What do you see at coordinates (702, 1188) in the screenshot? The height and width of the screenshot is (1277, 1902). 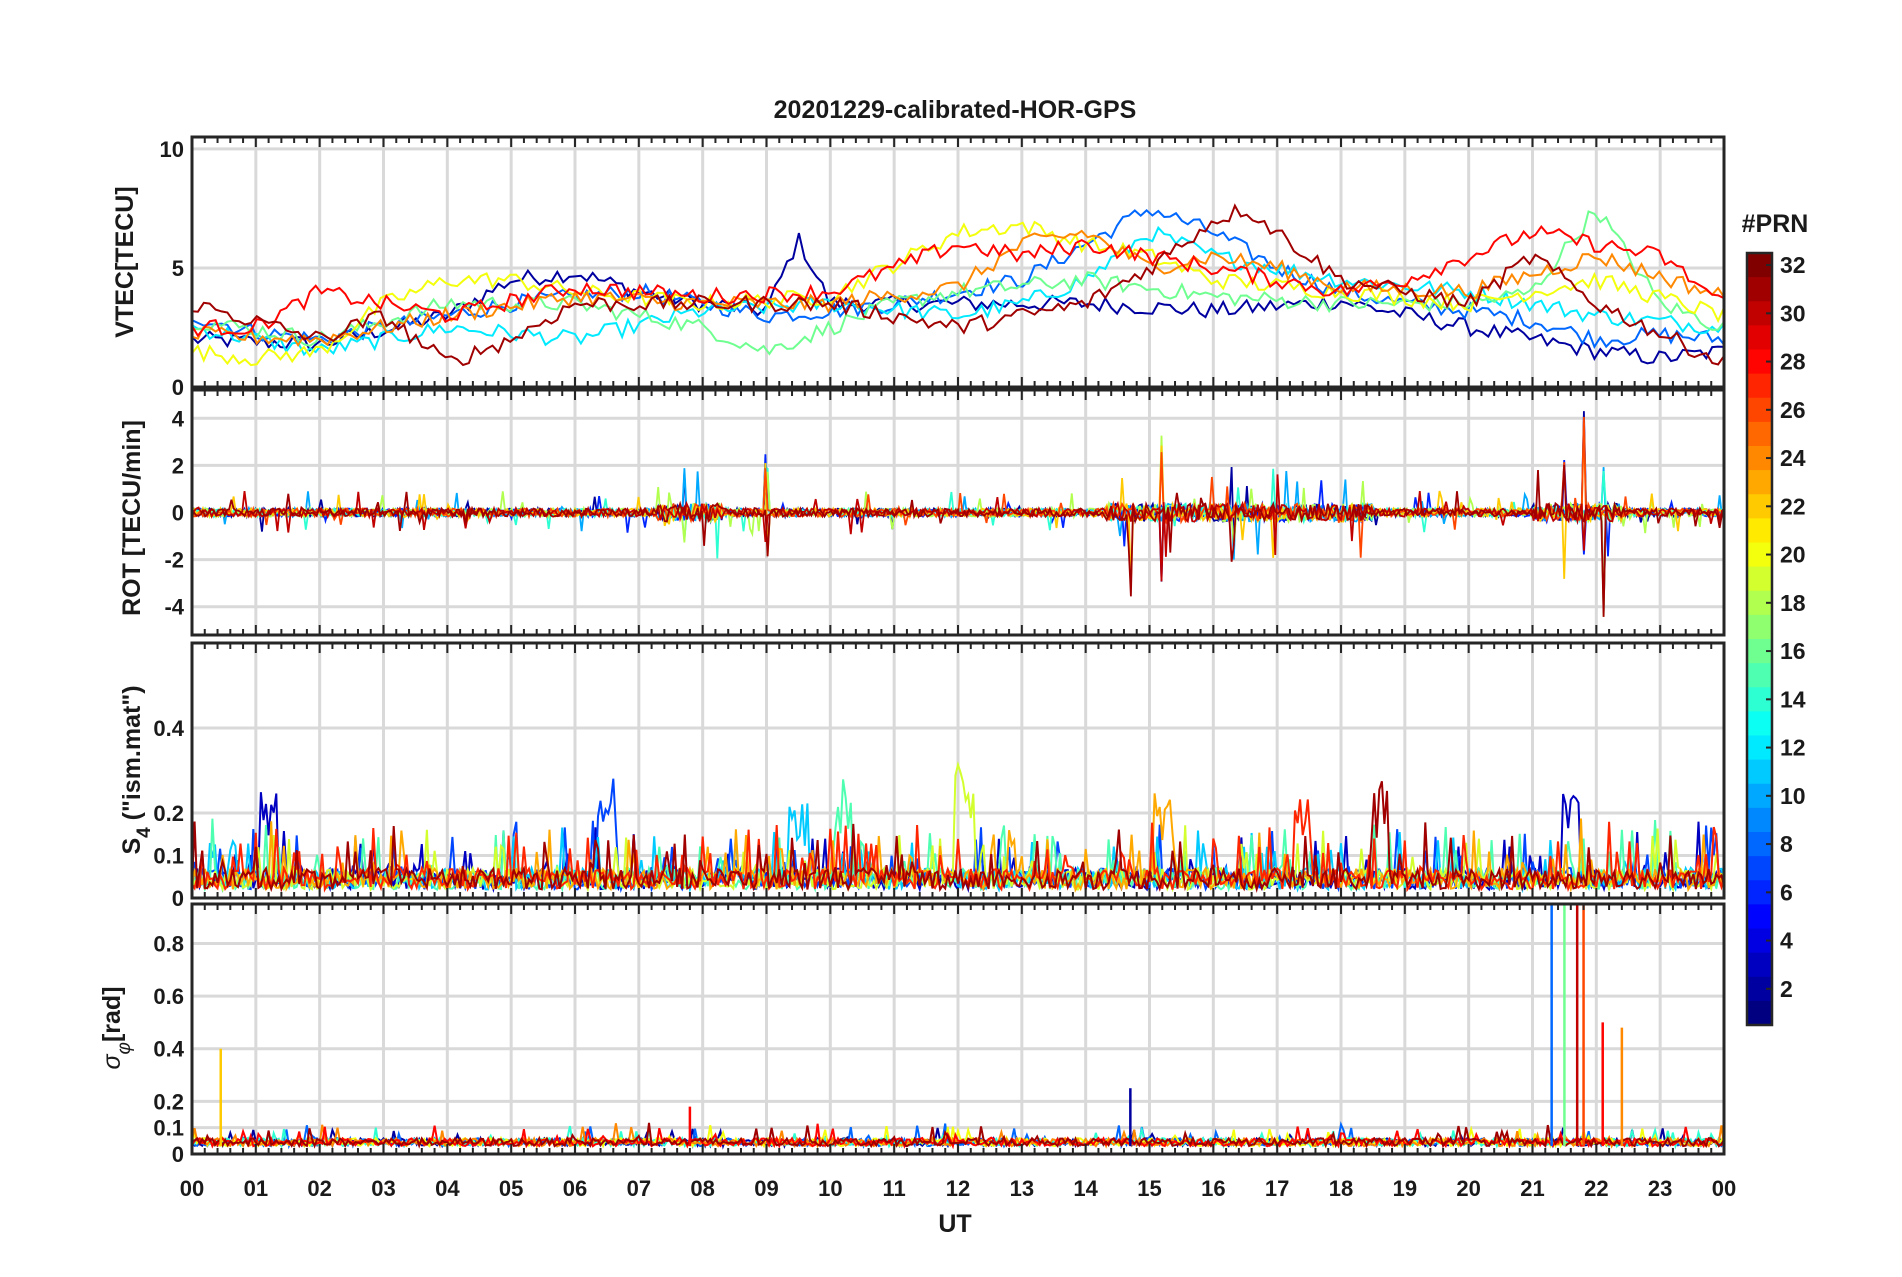 I see `x-tick-label: 08` at bounding box center [702, 1188].